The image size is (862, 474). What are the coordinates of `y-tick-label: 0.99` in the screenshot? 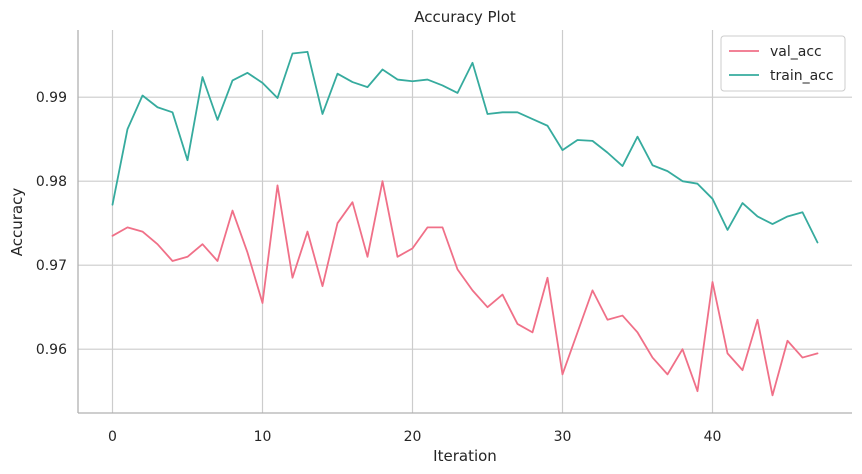 It's located at (51, 98).